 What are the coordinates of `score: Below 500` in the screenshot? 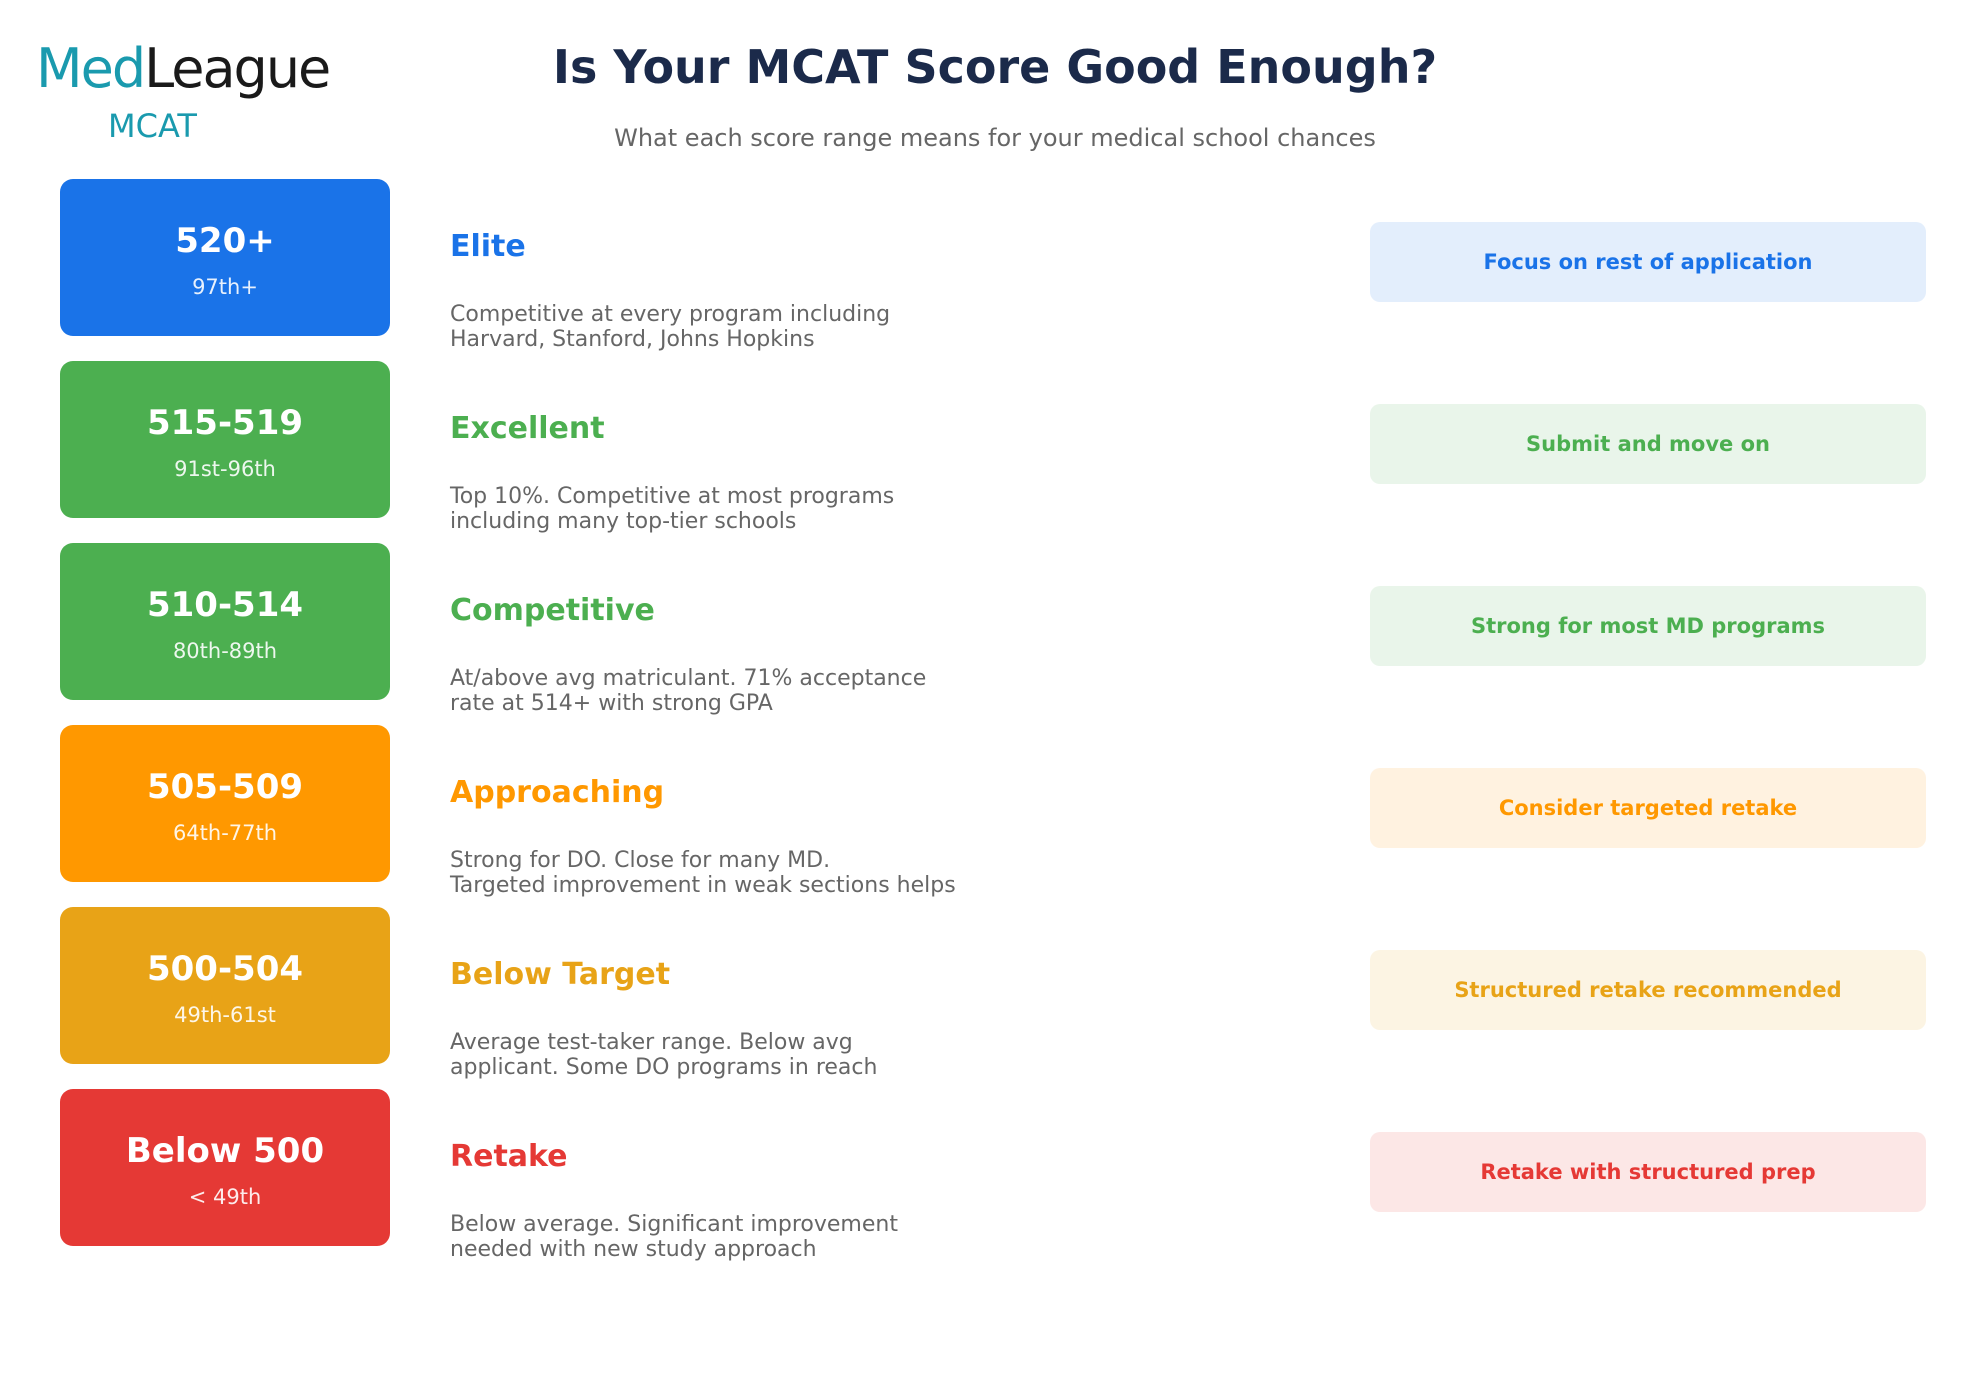 It's located at (225, 1151).